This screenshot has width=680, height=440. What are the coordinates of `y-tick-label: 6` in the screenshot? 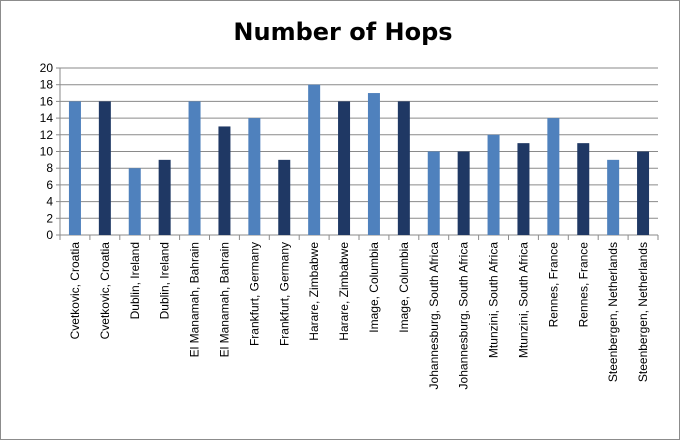 It's located at (49, 185).